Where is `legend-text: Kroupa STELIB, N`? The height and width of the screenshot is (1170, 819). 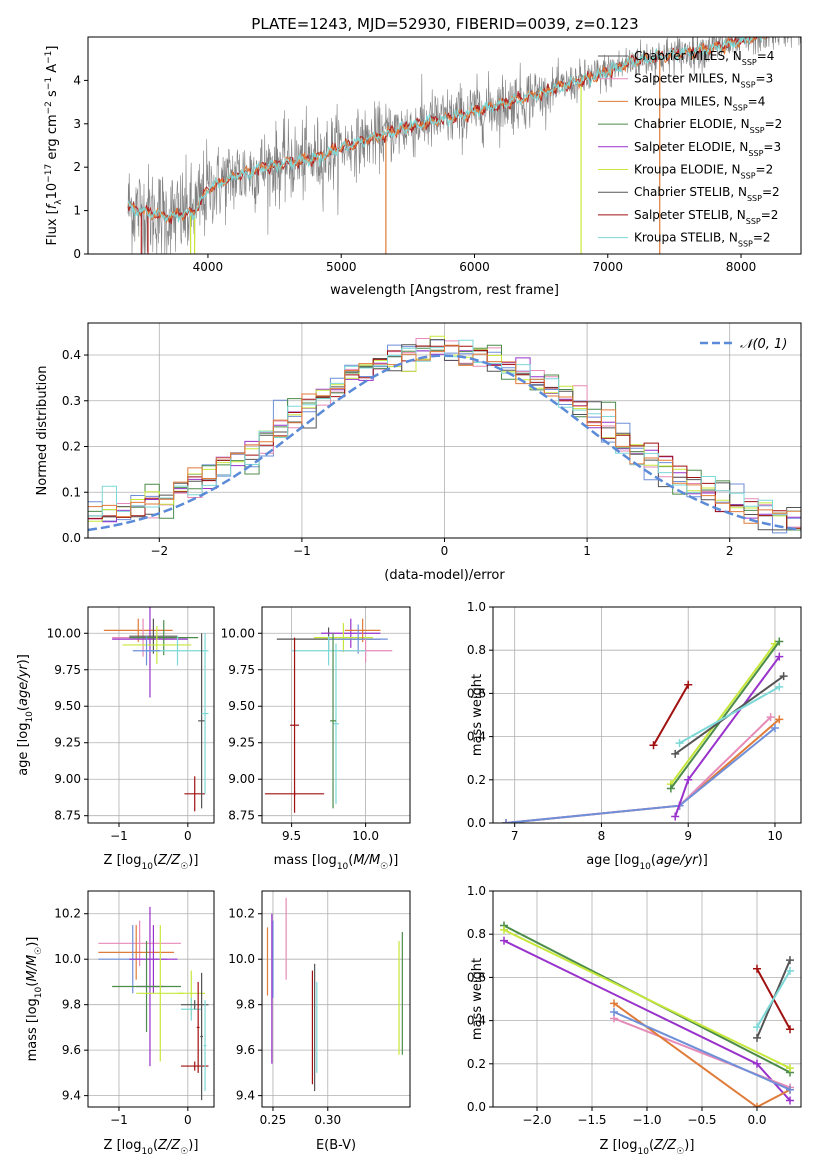 legend-text: Kroupa STELIB, N is located at coordinates (686, 238).